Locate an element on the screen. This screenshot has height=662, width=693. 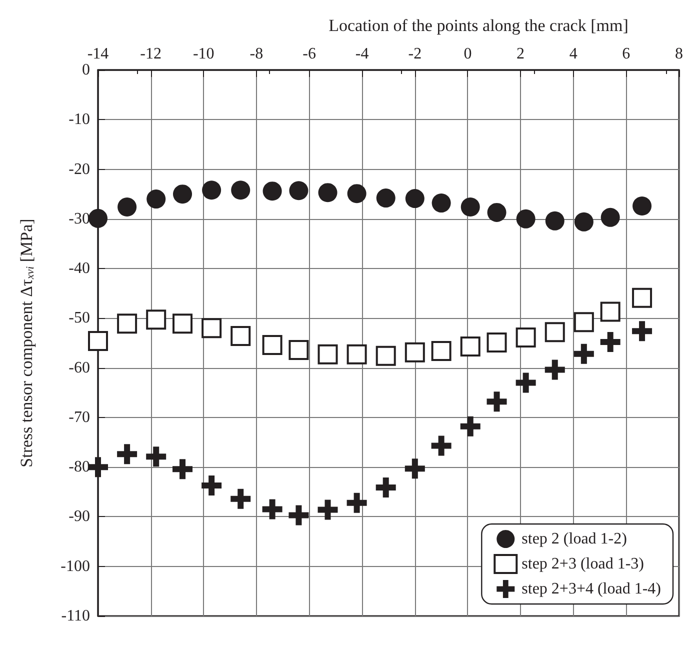
y-tick-label: -60 is located at coordinates (79, 367).